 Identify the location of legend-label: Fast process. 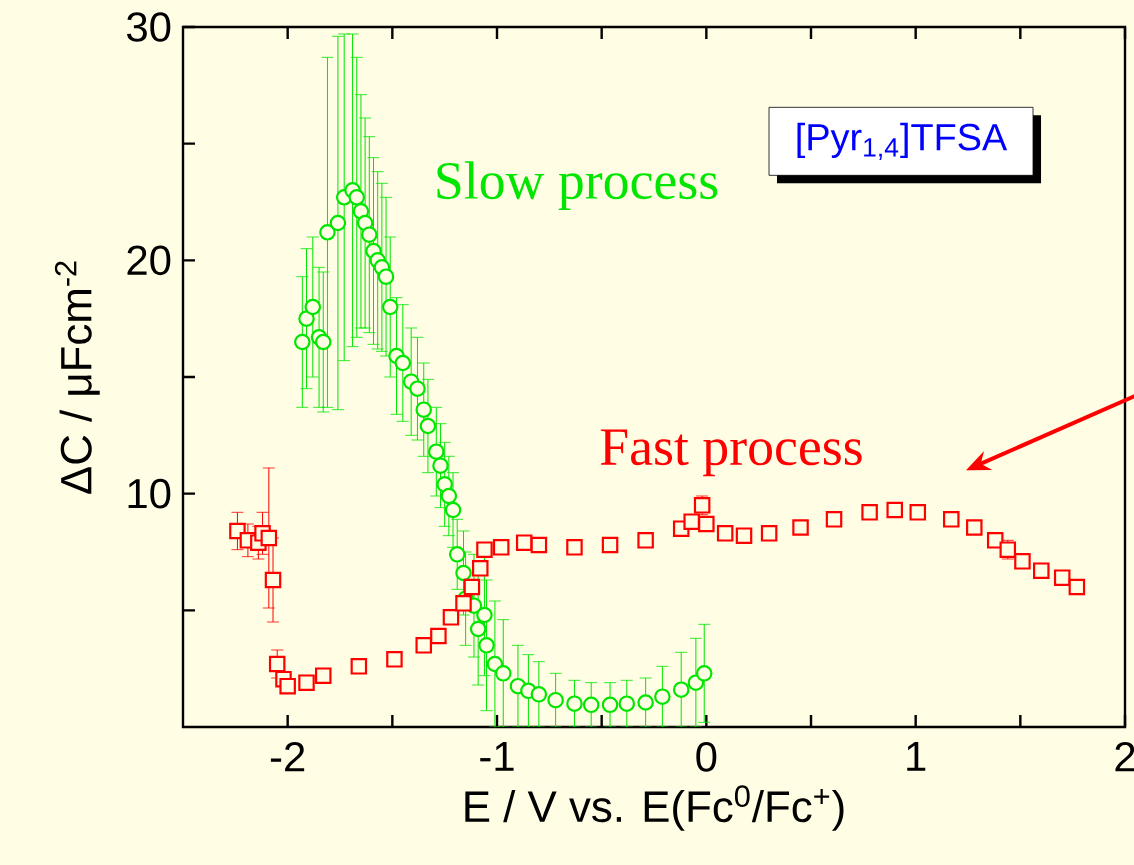
(731, 453).